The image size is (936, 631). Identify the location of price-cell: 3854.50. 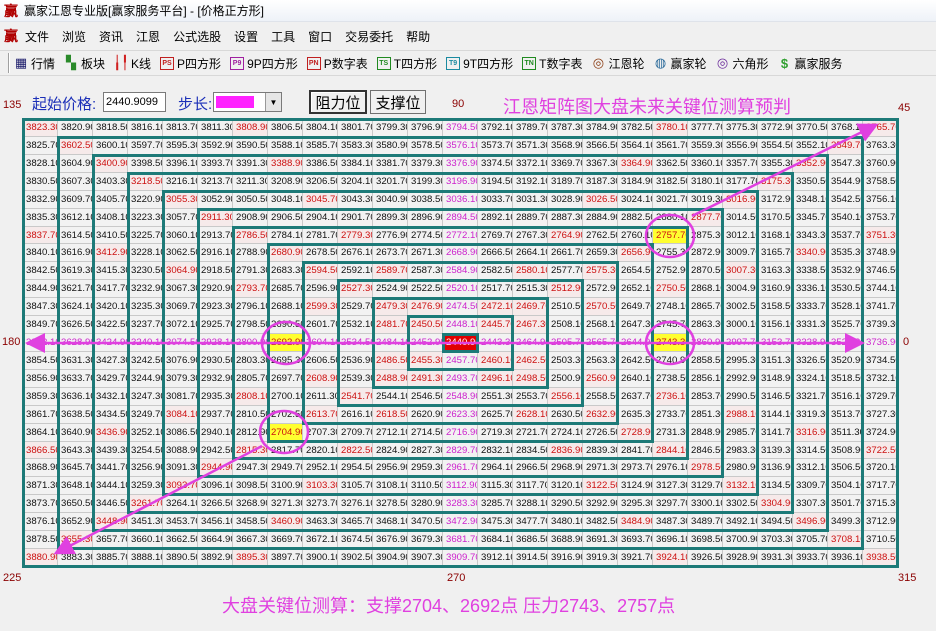
(40, 360).